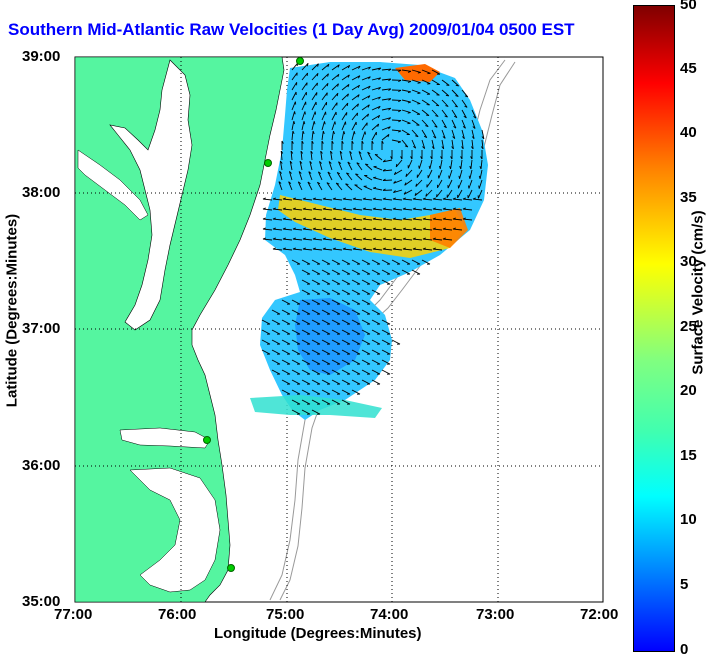 The image size is (724, 659). What do you see at coordinates (41, 56) in the screenshot?
I see `y-tick-label: 39:00` at bounding box center [41, 56].